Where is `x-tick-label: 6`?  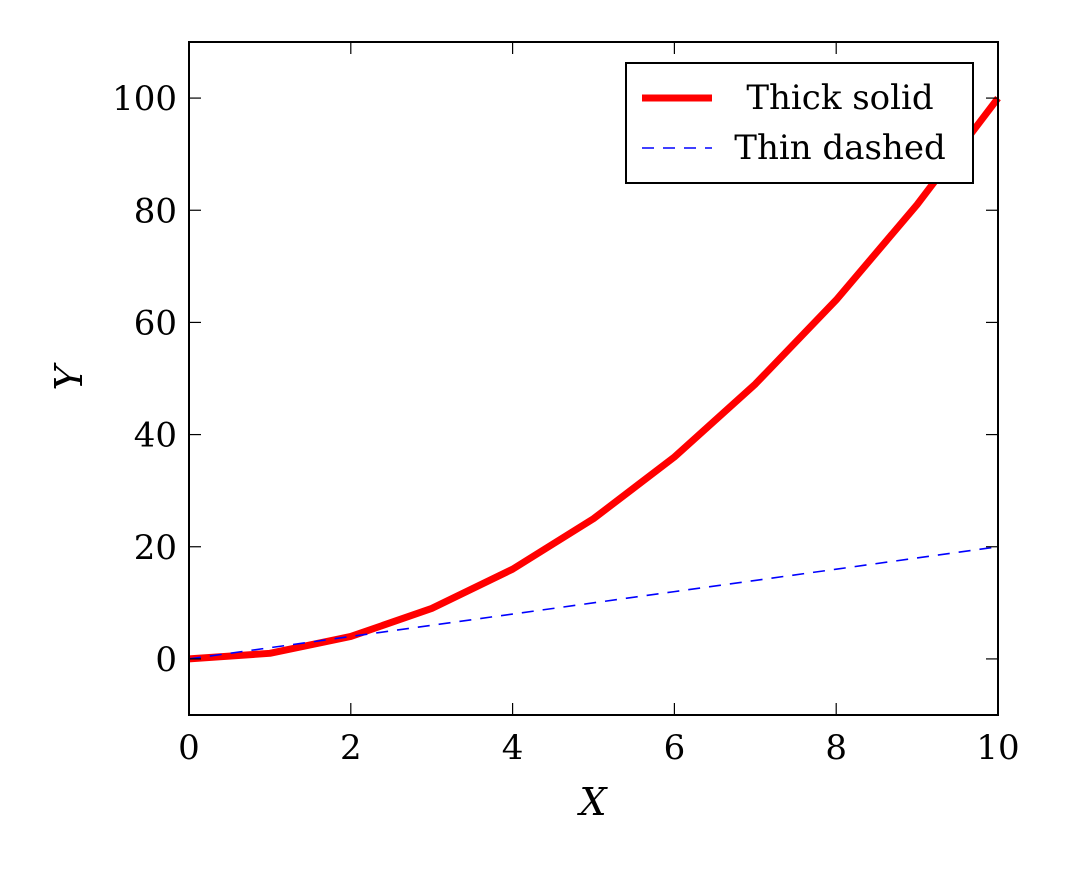 x-tick-label: 6 is located at coordinates (675, 748).